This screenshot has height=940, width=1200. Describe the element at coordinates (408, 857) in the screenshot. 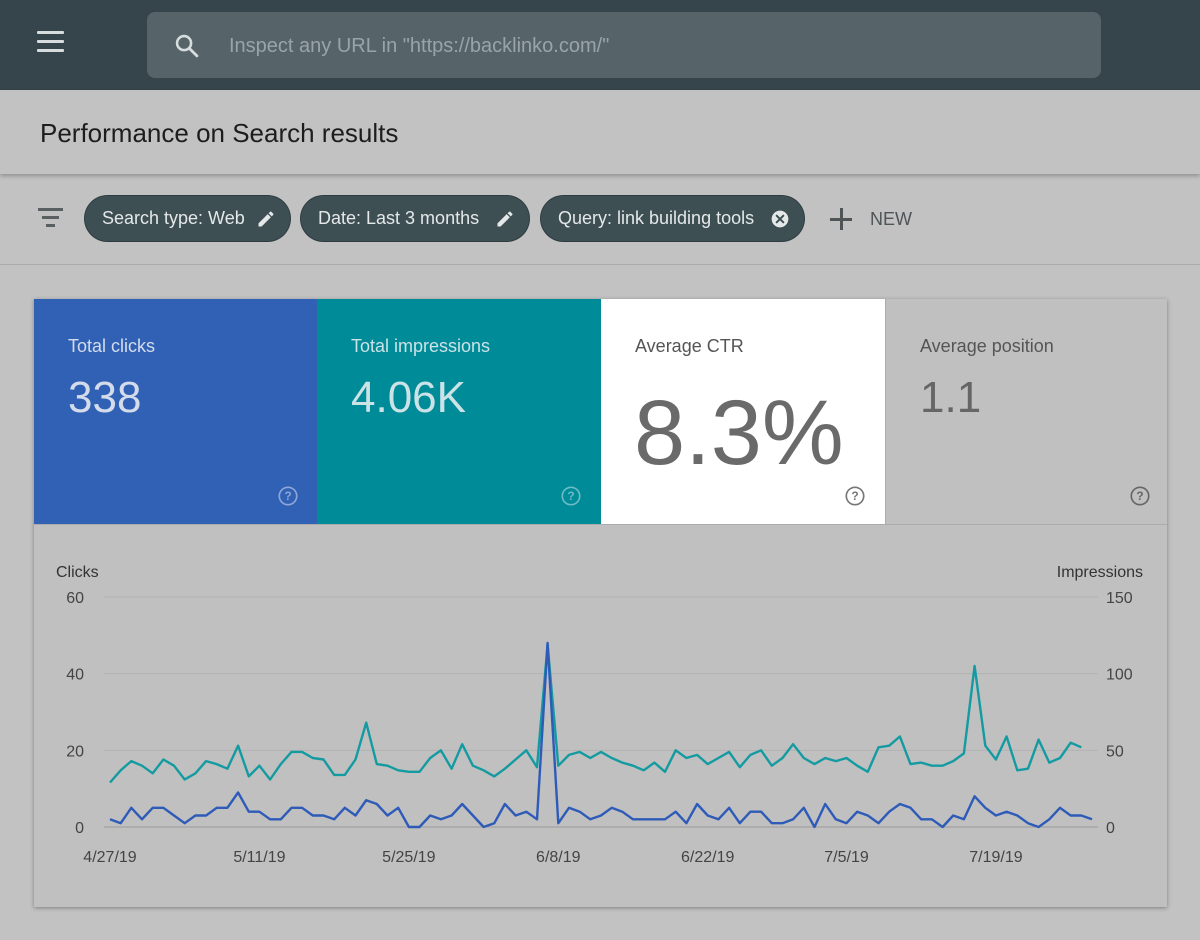

I see `x-tick-label: 5/25/19` at that location.